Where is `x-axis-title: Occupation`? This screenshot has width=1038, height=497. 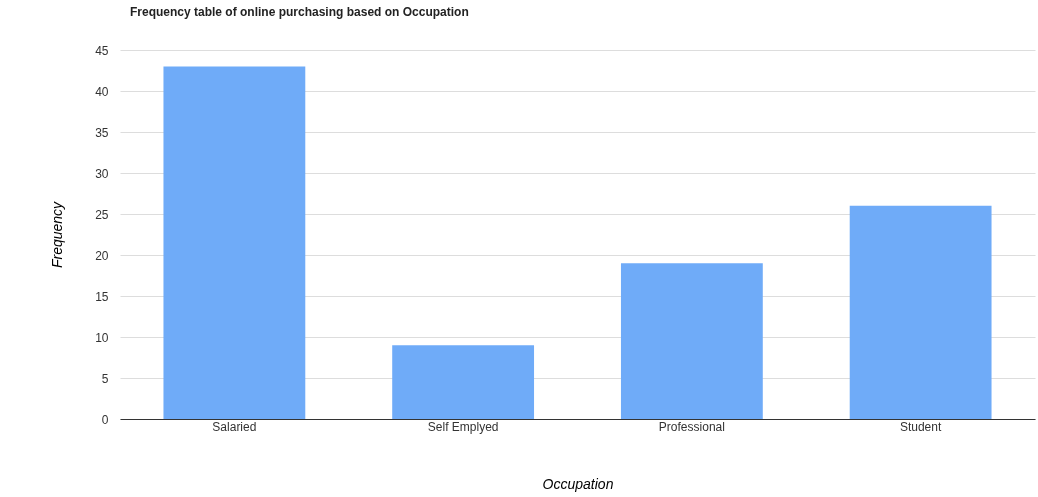
x-axis-title: Occupation is located at coordinates (578, 483).